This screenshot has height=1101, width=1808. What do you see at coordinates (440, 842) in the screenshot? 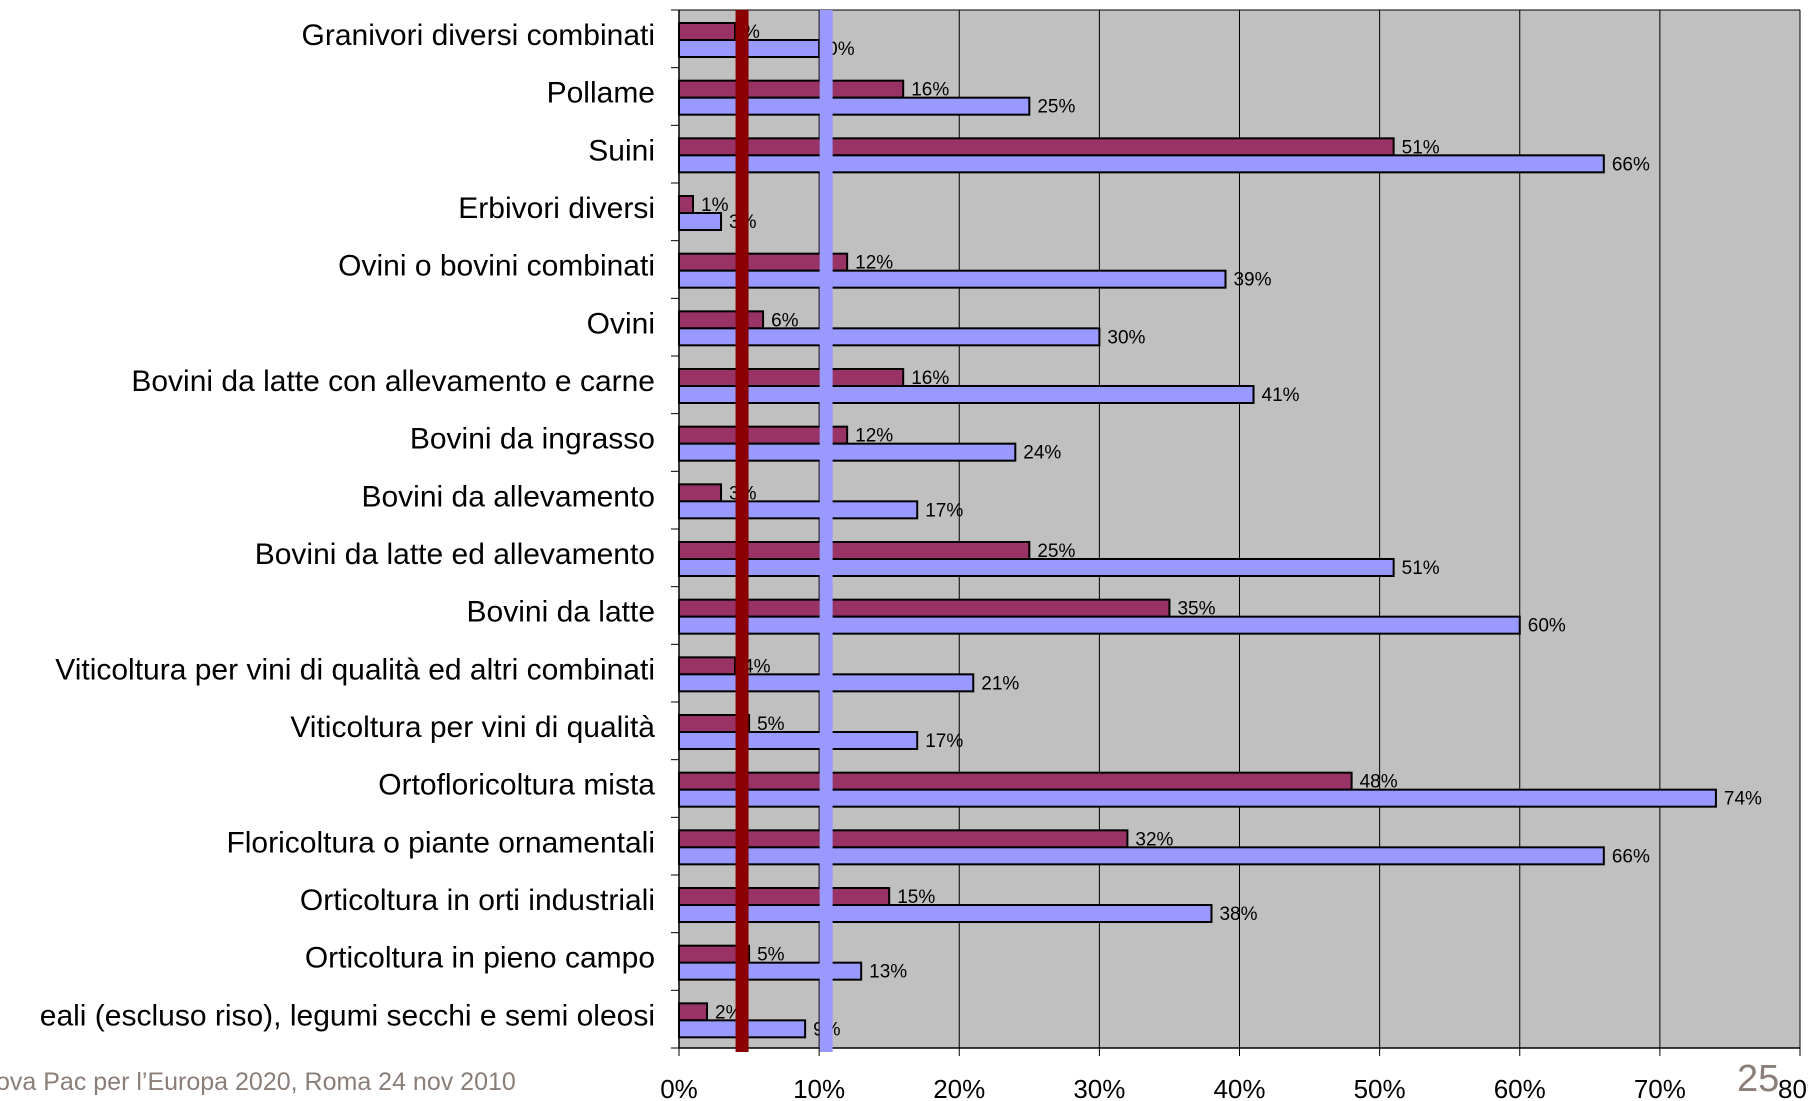
I see `category-label: Floricoltura o piante ornamentali` at bounding box center [440, 842].